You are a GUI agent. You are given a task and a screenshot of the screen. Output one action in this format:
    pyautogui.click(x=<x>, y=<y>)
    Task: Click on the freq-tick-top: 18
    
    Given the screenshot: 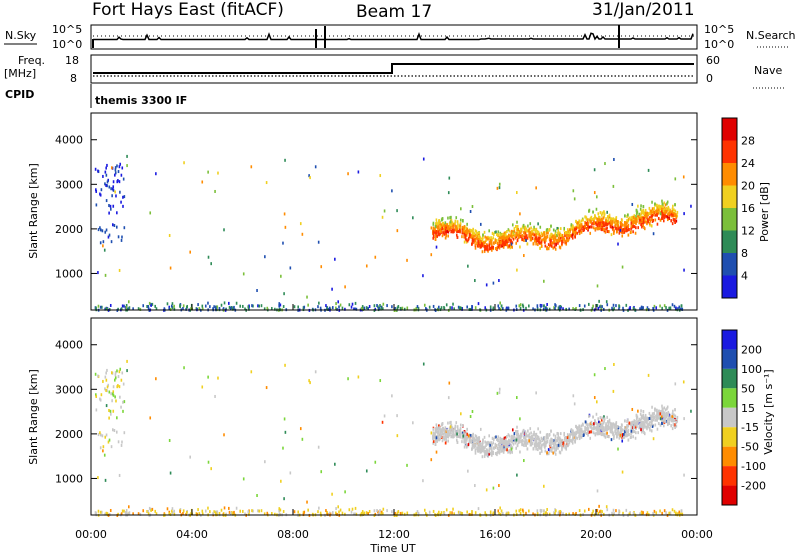 What is the action you would take?
    pyautogui.click(x=72, y=60)
    